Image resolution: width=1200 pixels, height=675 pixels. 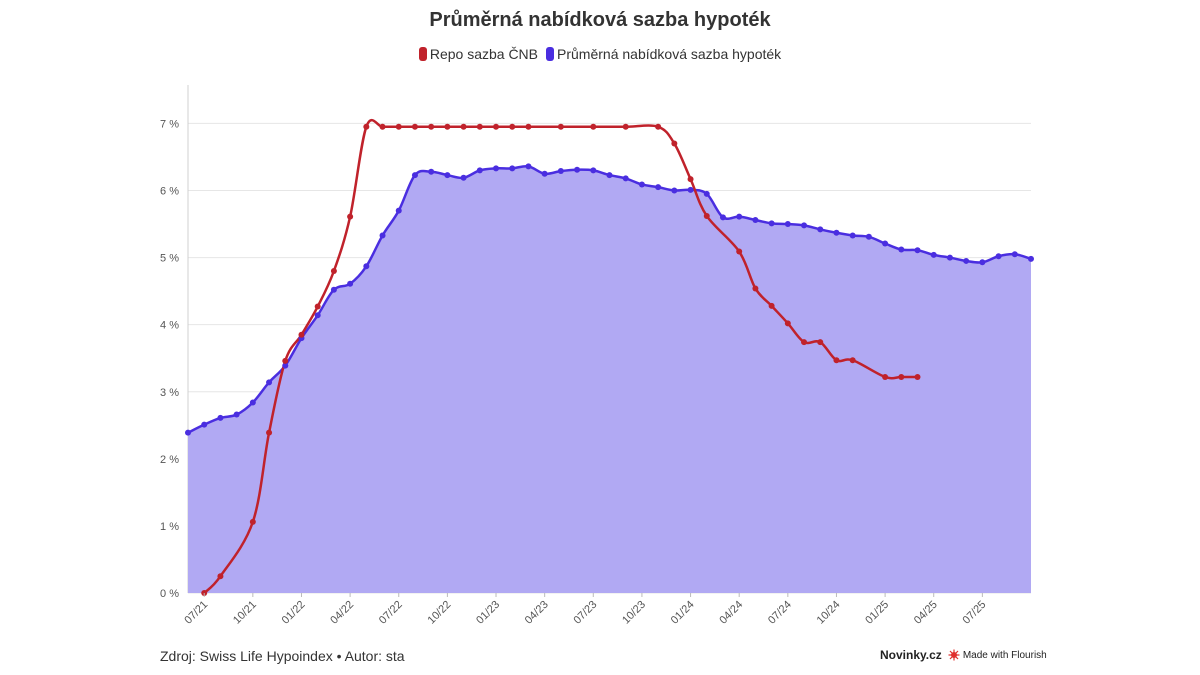 I want to click on flourish-label: Made with Flourish, so click(x=1004, y=655).